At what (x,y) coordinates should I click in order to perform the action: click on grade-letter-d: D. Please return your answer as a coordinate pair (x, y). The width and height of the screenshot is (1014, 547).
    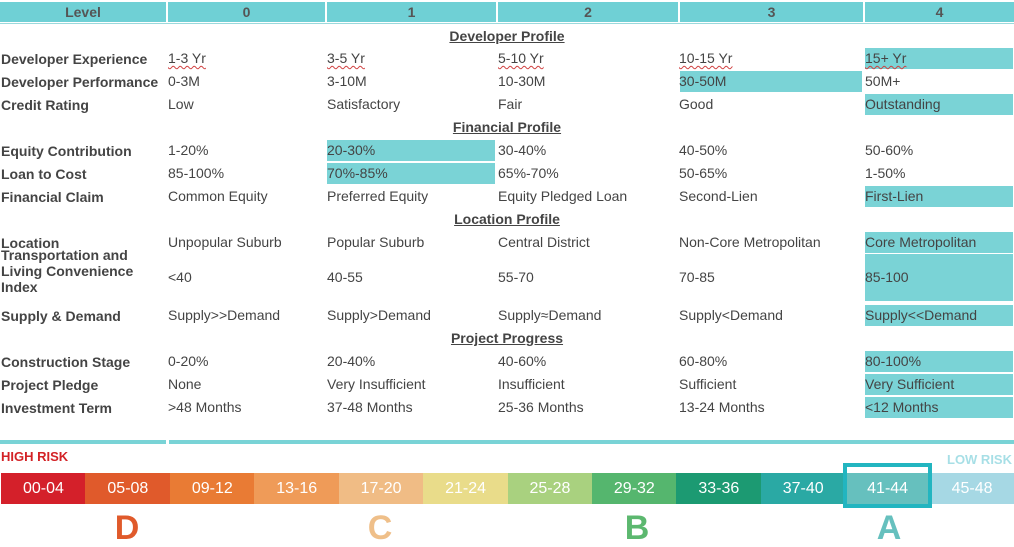
    Looking at the image, I should click on (127, 528).